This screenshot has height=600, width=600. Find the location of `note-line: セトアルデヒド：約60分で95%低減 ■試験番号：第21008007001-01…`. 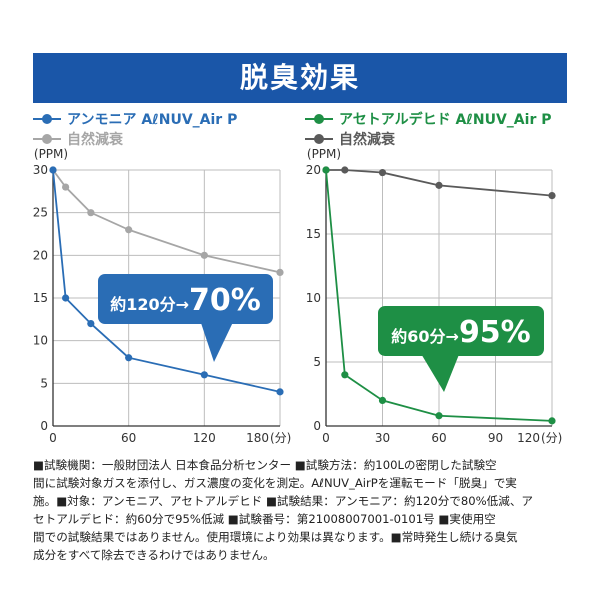

note-line: セトアルデヒド：約60分で95%低減 ■試験番号：第21008007001-01… is located at coordinates (264, 519).